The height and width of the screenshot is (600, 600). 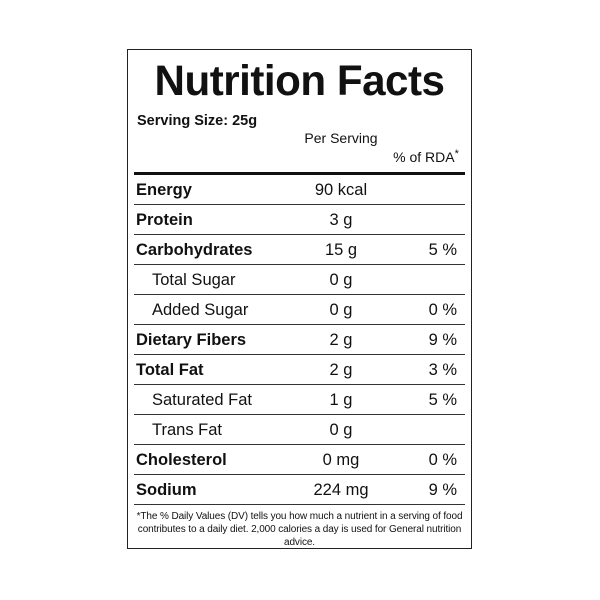 What do you see at coordinates (341, 190) in the screenshot?
I see `nutrient-amount: 90 kcal` at bounding box center [341, 190].